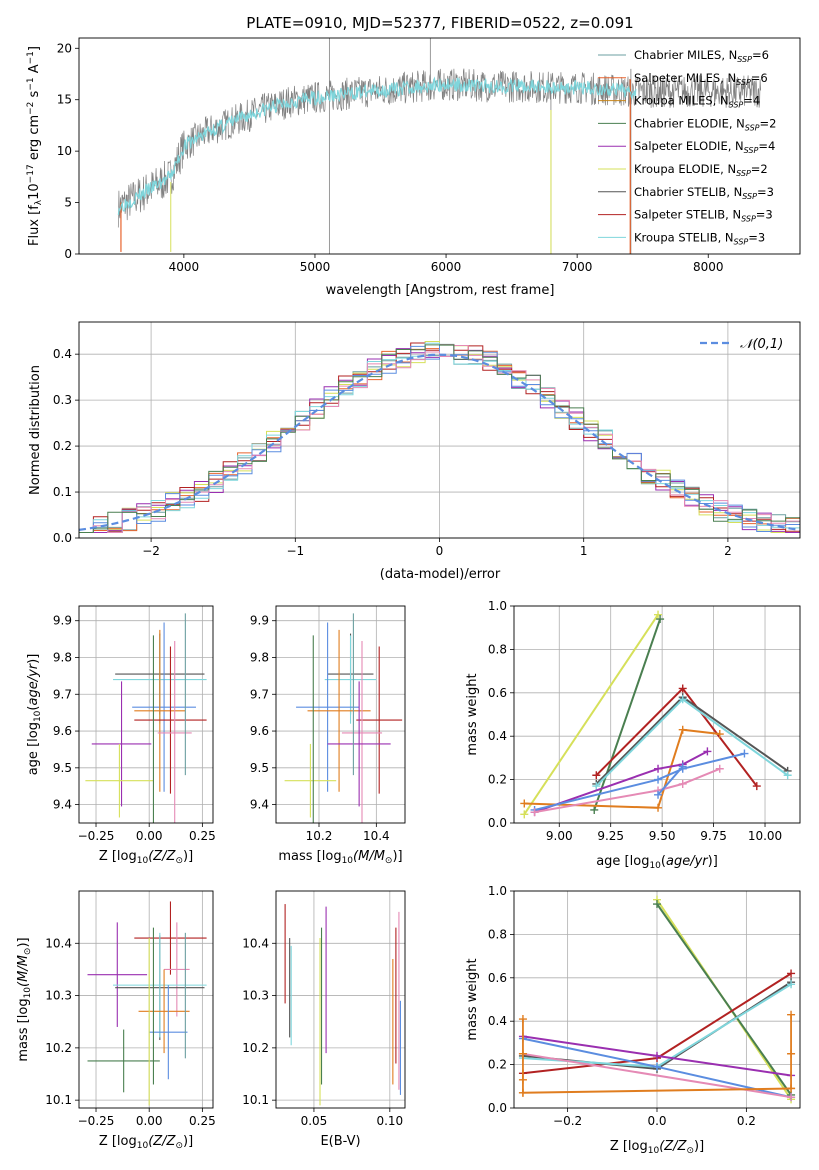 Image resolution: width=819 pixels, height=1170 pixels. What do you see at coordinates (33, 683) in the screenshot?
I see `y-axis-label-part: age/yr` at bounding box center [33, 683].